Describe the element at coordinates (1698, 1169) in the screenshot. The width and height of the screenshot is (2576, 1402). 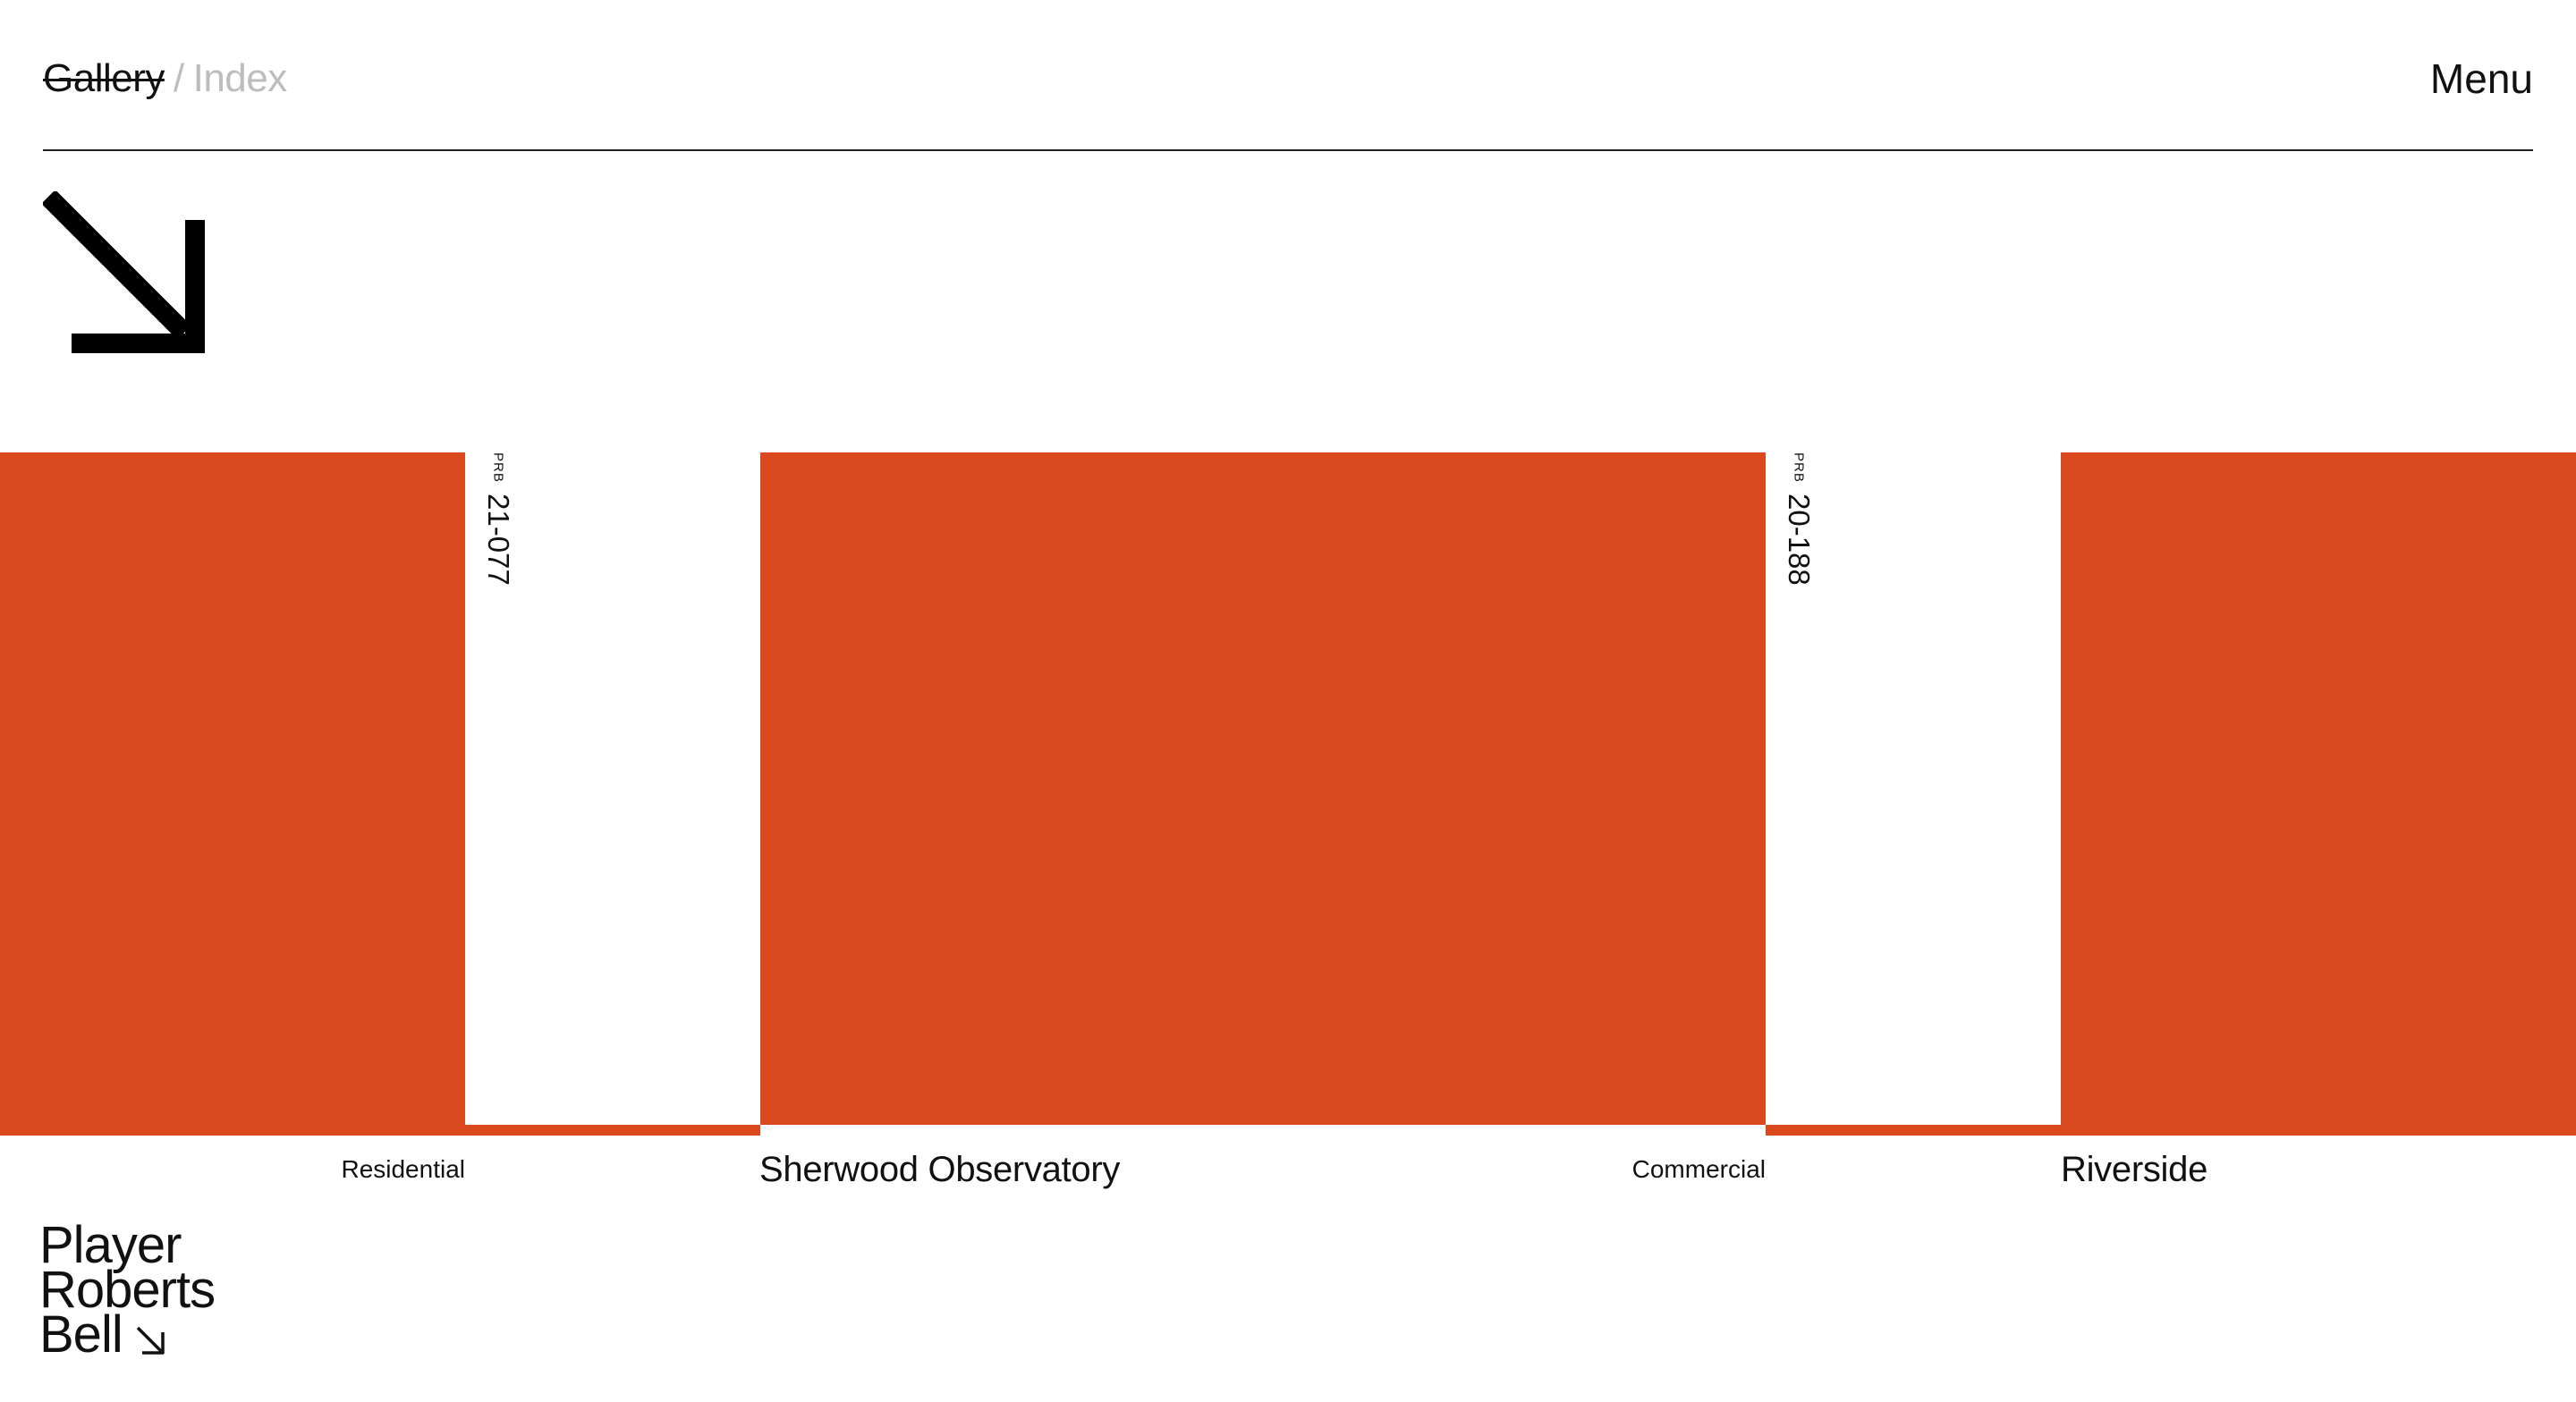
I see `project-category: Commercial` at that location.